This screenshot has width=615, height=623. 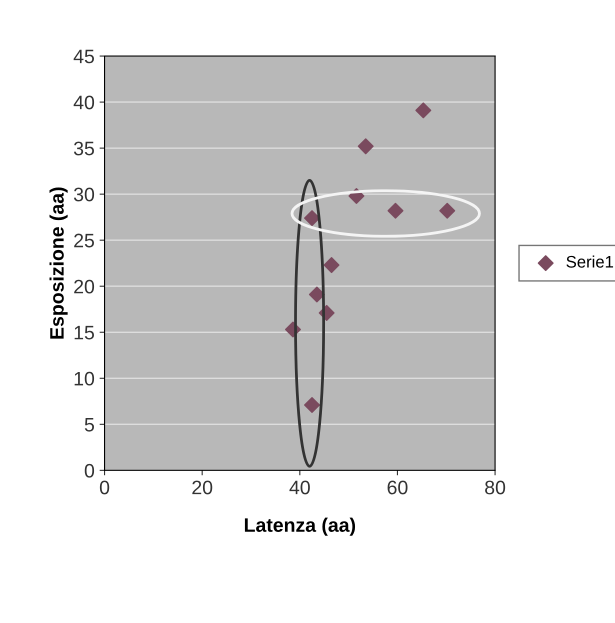 I want to click on y-axis-title: Esposizione (aa), so click(x=59, y=263).